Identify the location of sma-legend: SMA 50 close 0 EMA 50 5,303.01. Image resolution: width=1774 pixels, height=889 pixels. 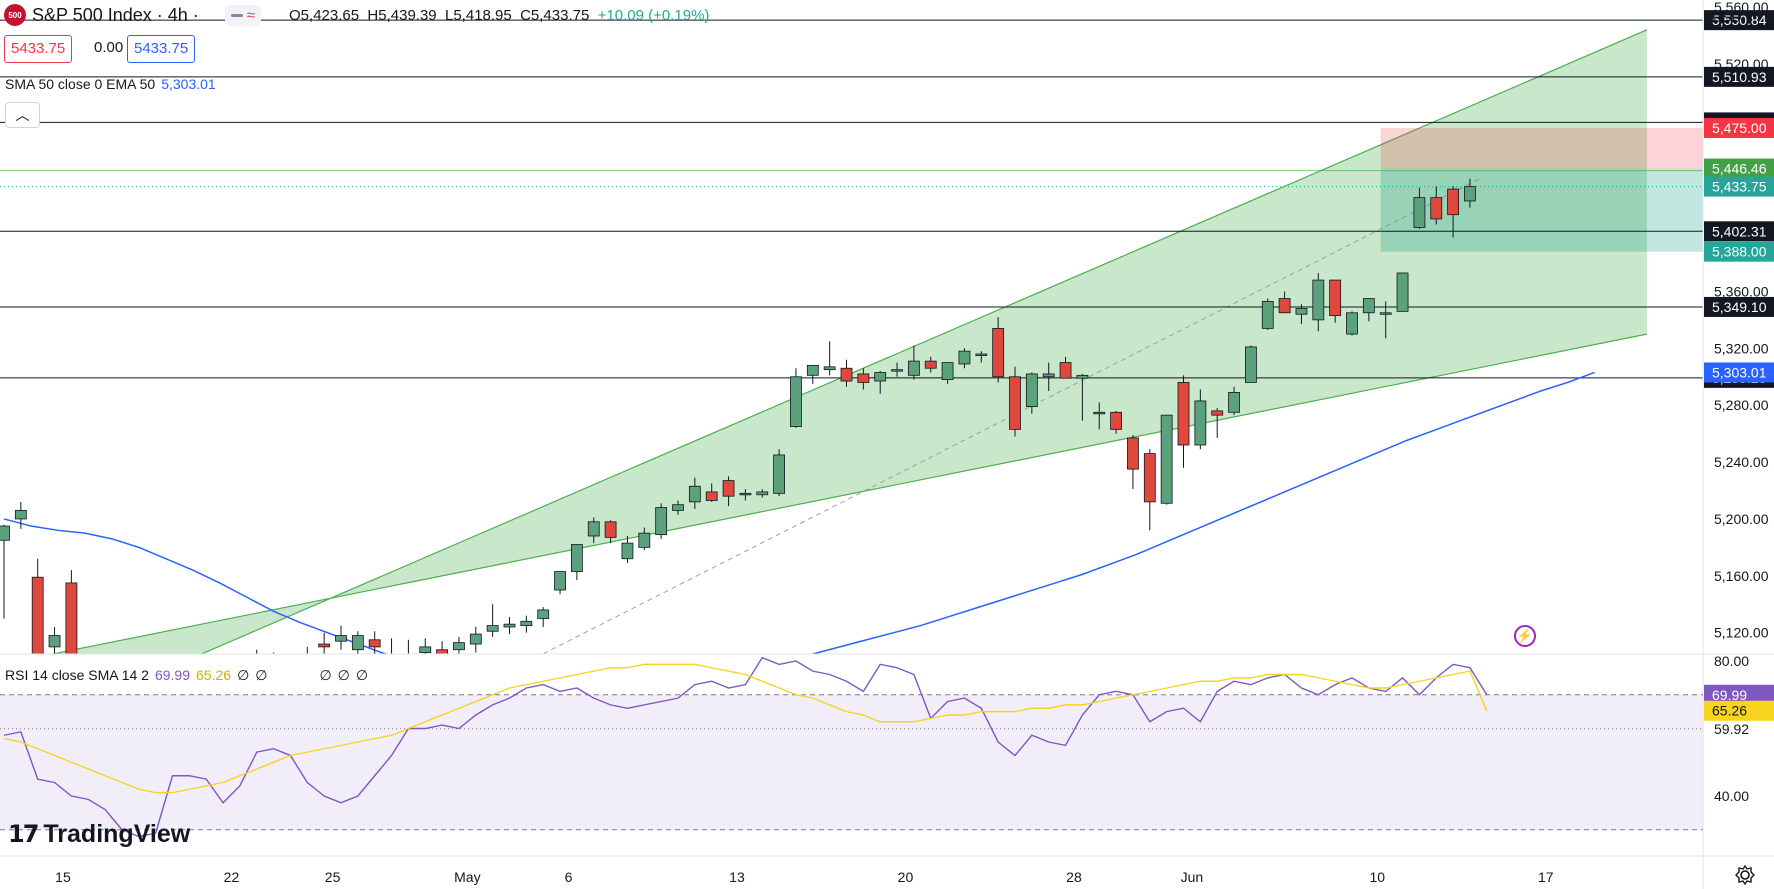
(110, 84).